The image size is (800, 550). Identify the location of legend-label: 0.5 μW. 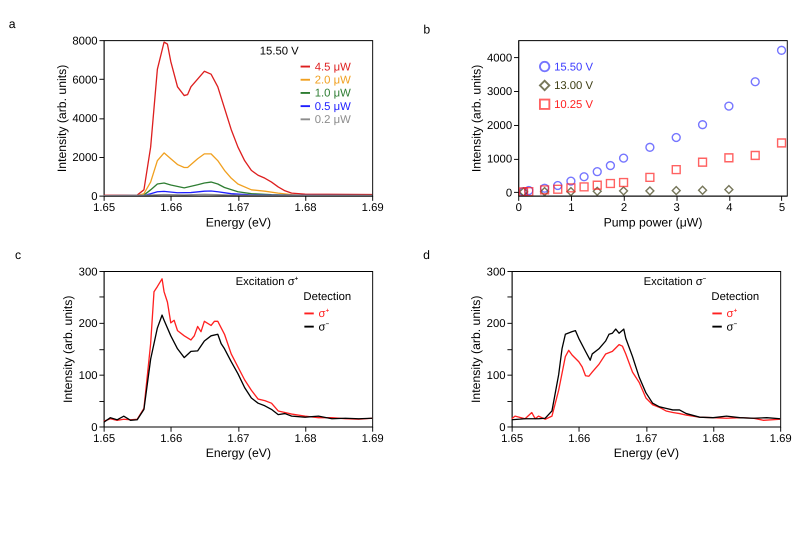
(333, 106).